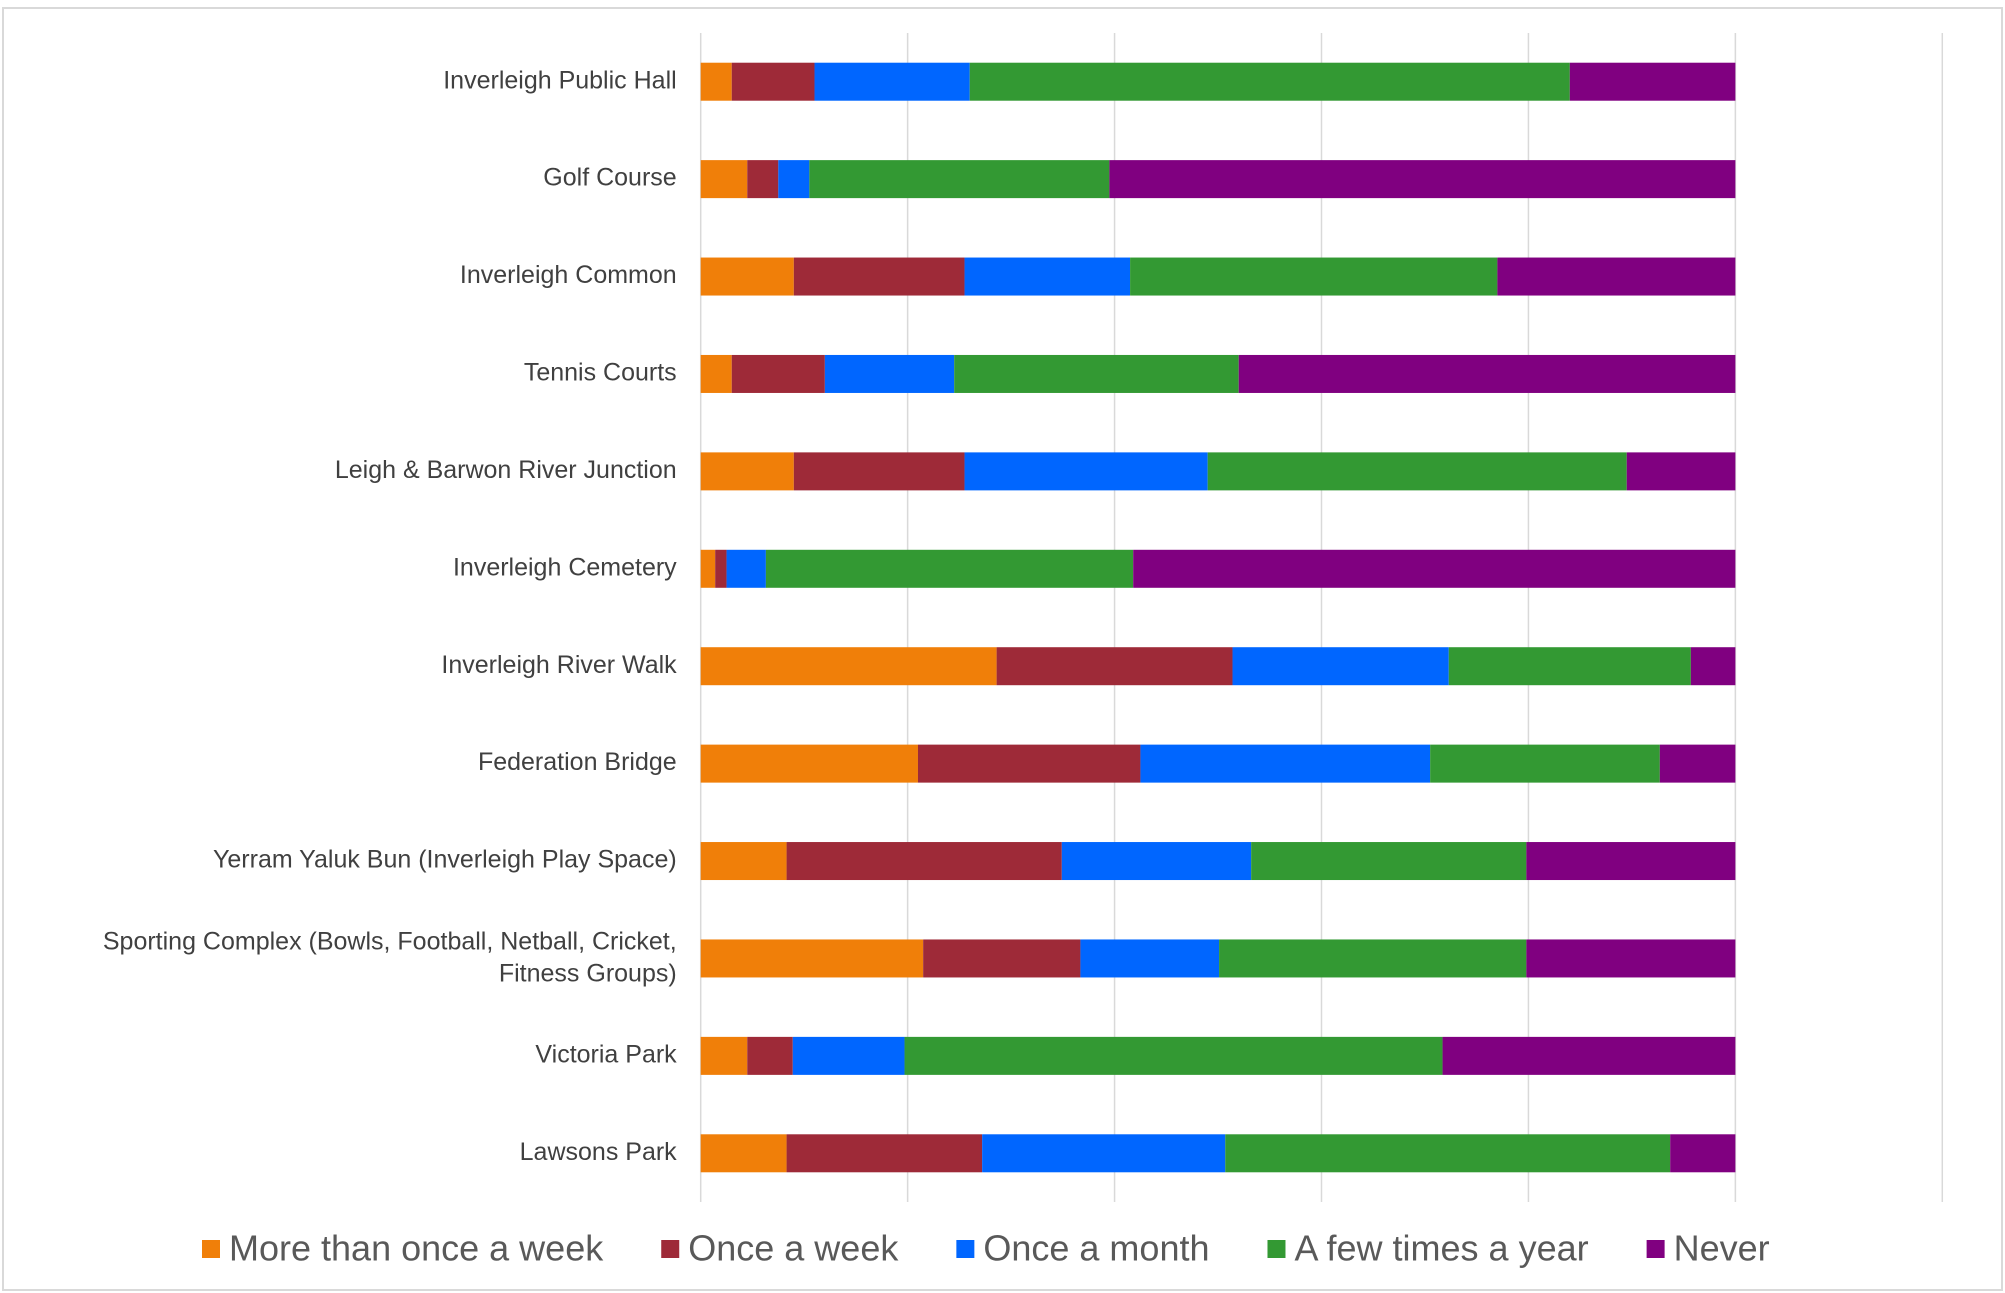 The width and height of the screenshot is (2005, 1293). I want to click on y-tick-label: Inverleigh Public Hall, so click(559, 80).